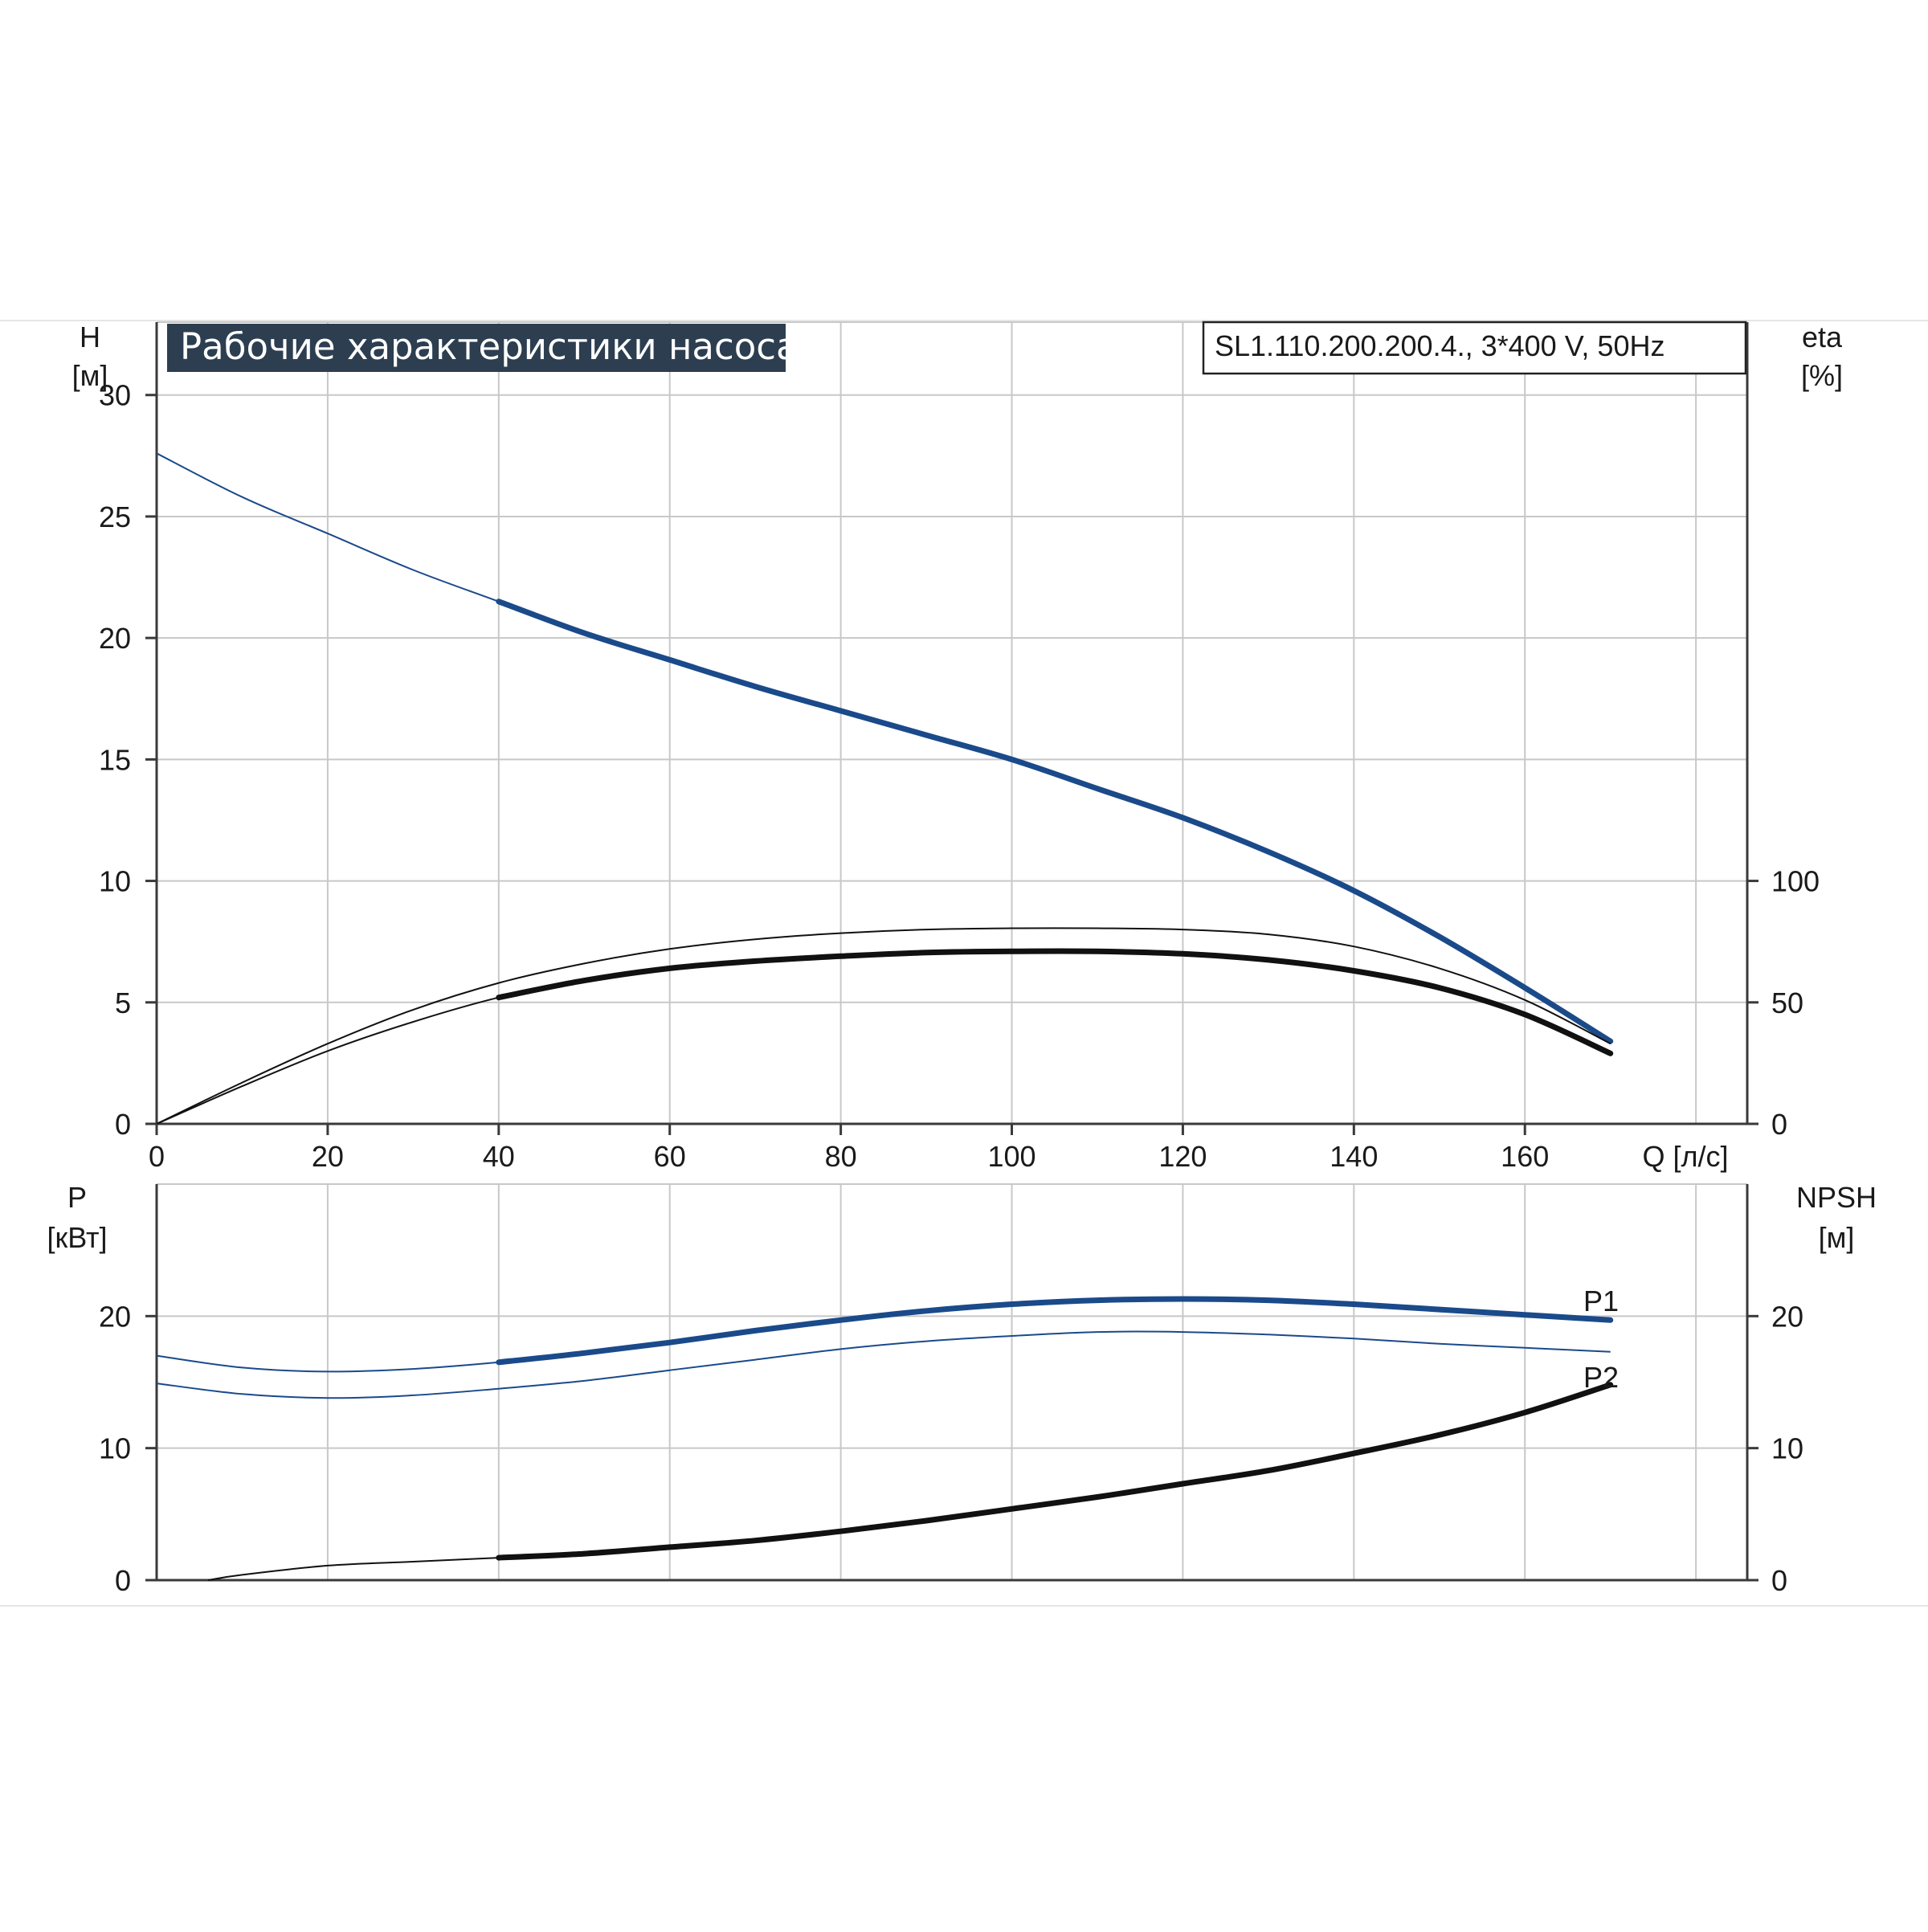 Image resolution: width=1928 pixels, height=1932 pixels. What do you see at coordinates (1787, 1003) in the screenshot?
I see `top-tick-label-right-50: 50` at bounding box center [1787, 1003].